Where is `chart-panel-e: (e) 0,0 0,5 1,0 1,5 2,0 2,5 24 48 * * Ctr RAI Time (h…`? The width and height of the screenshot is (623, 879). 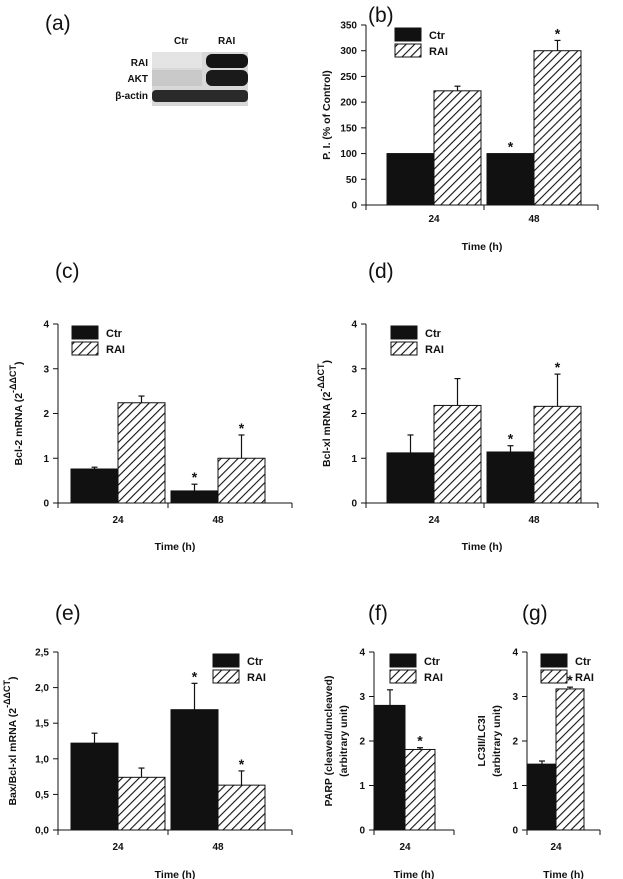
chart-panel-e: (e) 0,0 0,5 1,0 1,5 2,0 2,5 24 48 * * Ctr RAI Time (h… is located at coordinates (147, 740).